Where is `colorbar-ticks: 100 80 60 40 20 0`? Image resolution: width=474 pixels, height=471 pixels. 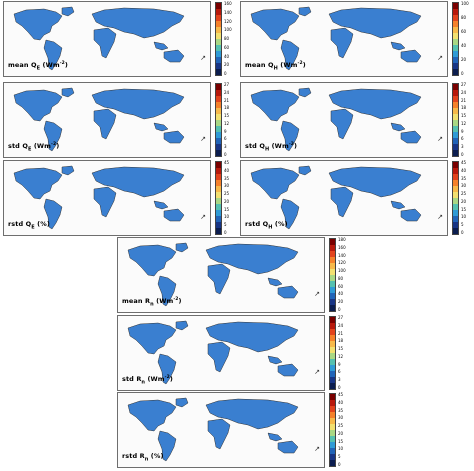 colorbar-ticks: 100 80 60 40 20 0 is located at coordinates (467, 39).